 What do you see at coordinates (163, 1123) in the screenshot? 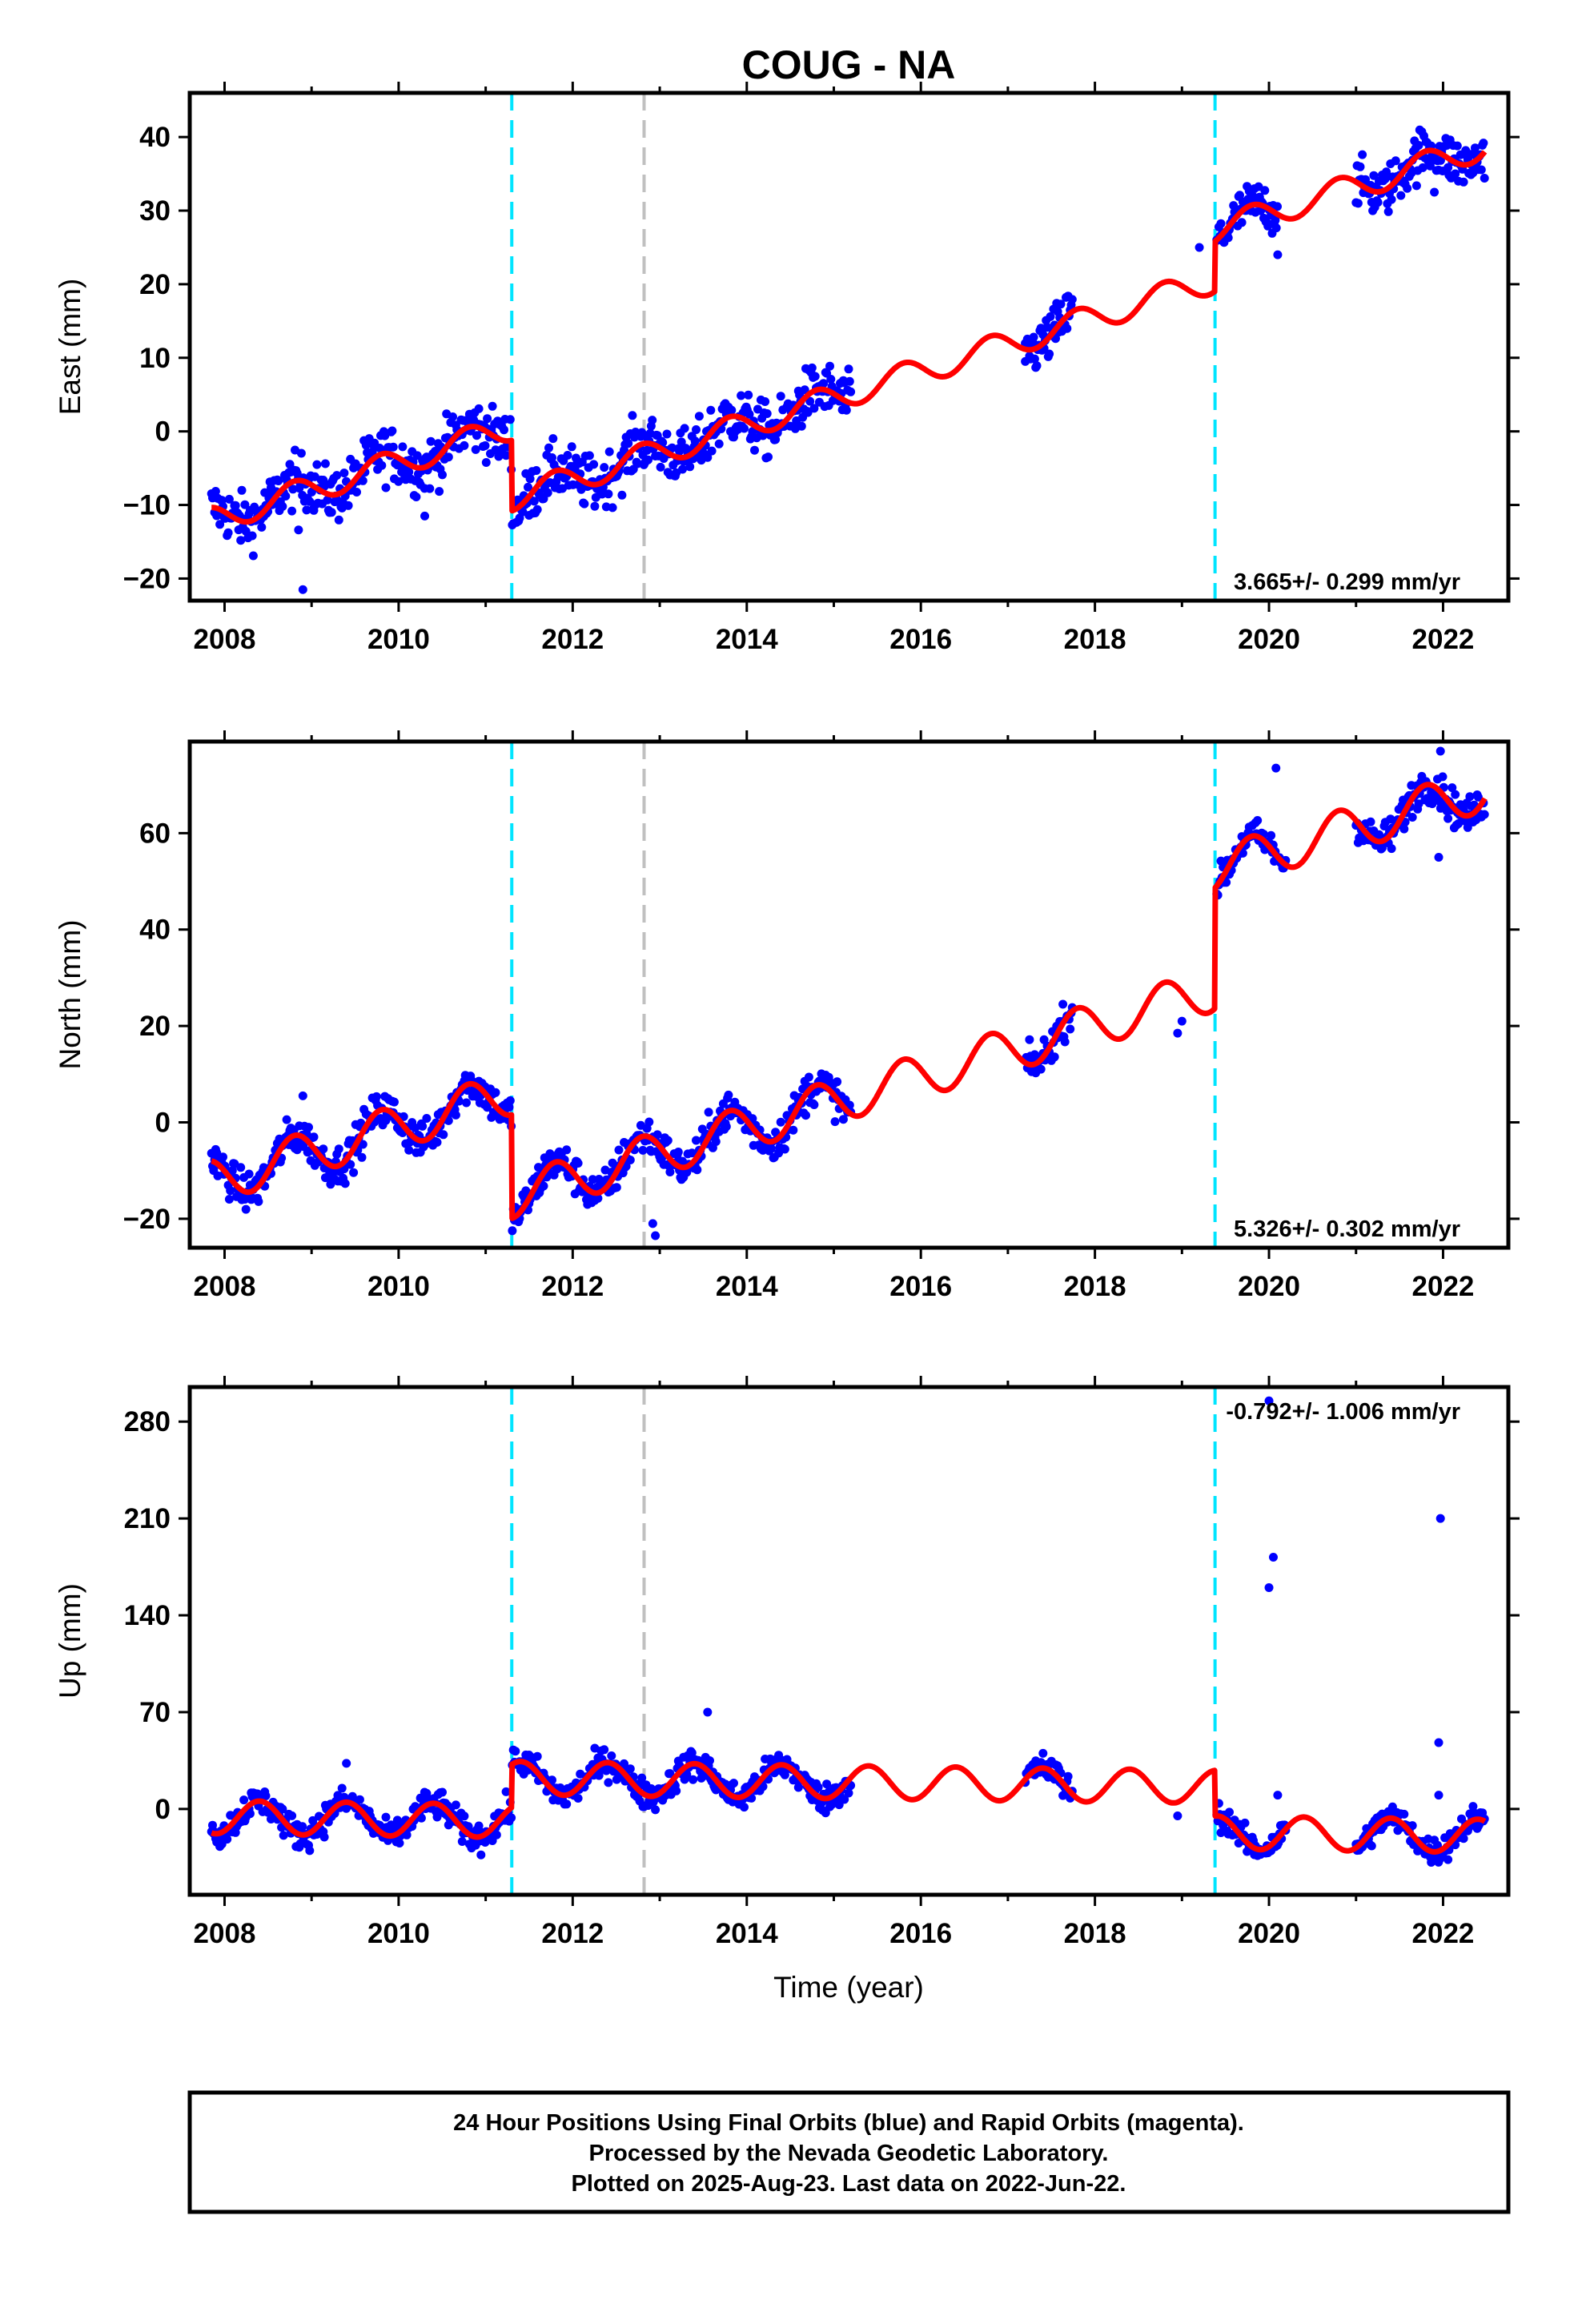
I see `y-tick-label: 0` at bounding box center [163, 1123].